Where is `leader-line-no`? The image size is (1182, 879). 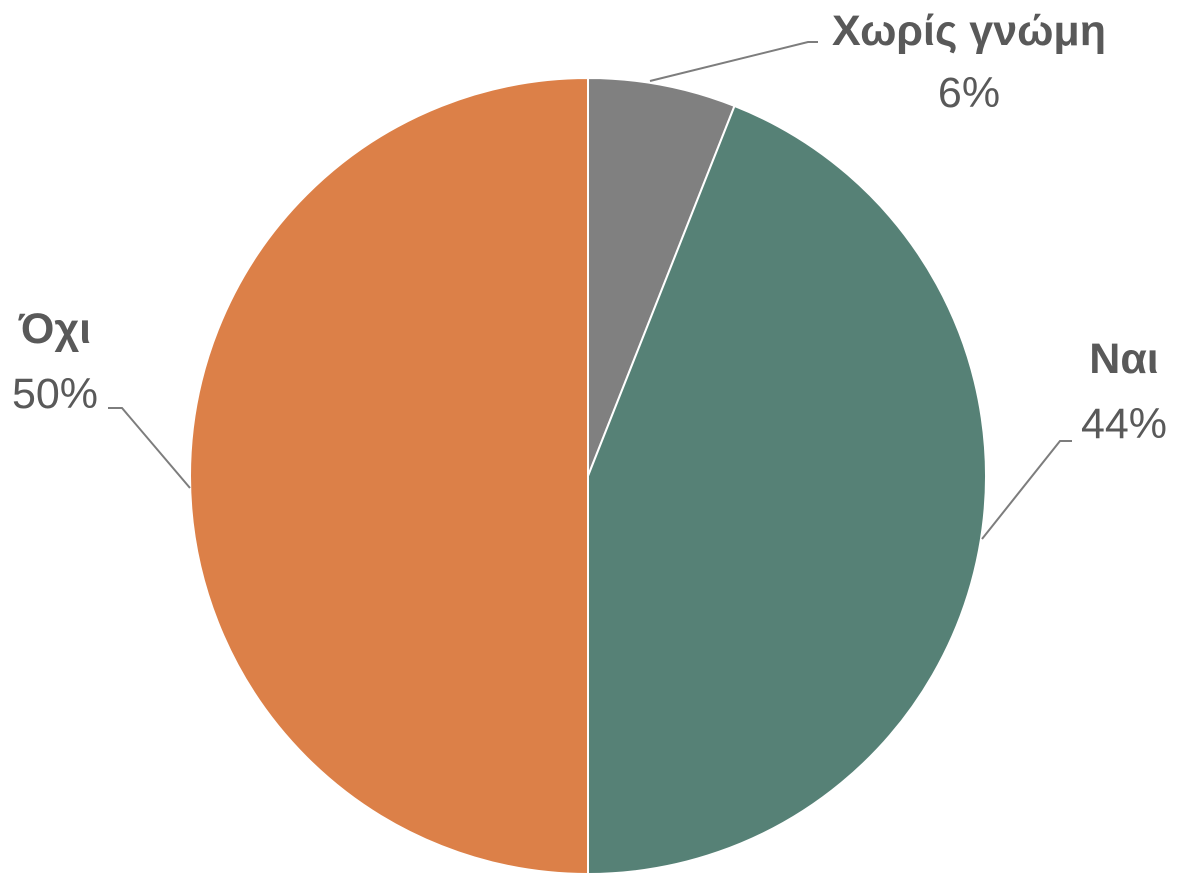 leader-line-no is located at coordinates (149, 448).